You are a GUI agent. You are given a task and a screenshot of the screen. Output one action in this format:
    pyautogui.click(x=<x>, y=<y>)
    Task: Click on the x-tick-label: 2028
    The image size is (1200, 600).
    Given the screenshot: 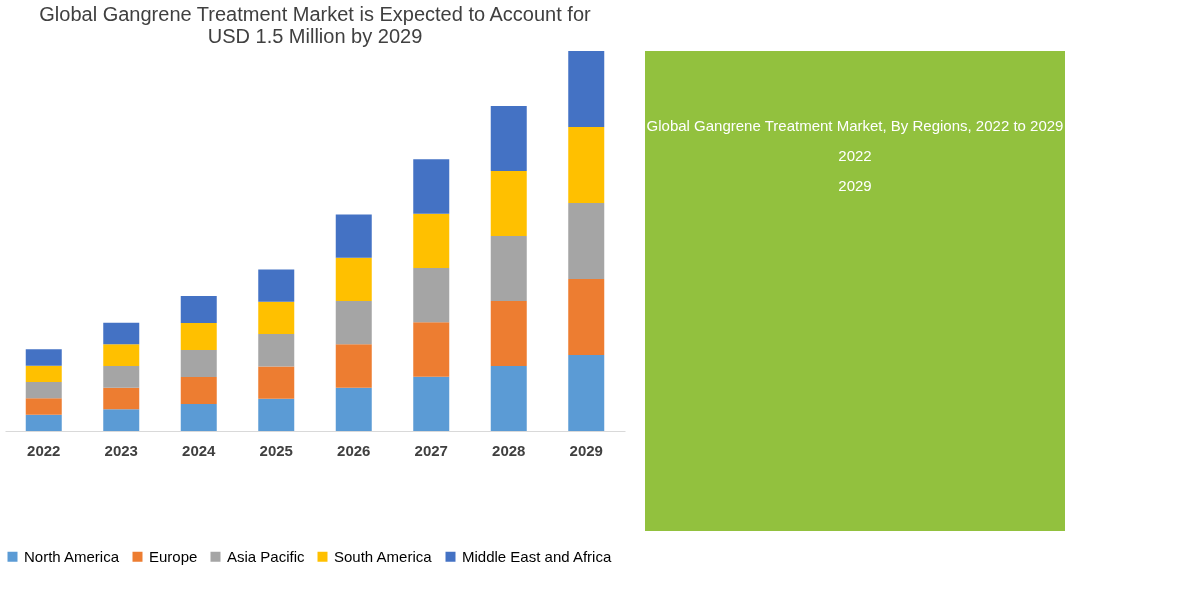 What is the action you would take?
    pyautogui.click(x=509, y=450)
    